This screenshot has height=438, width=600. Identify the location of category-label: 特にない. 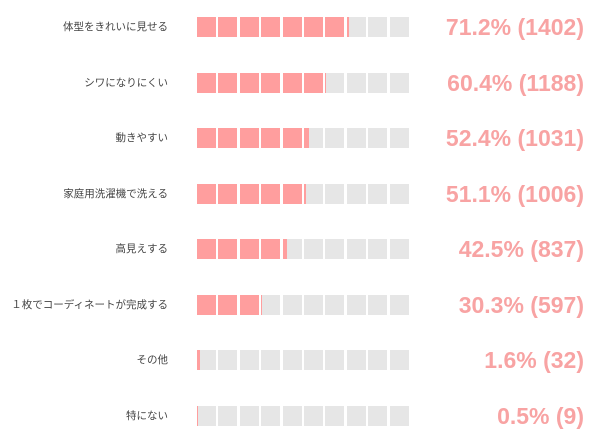
(147, 415).